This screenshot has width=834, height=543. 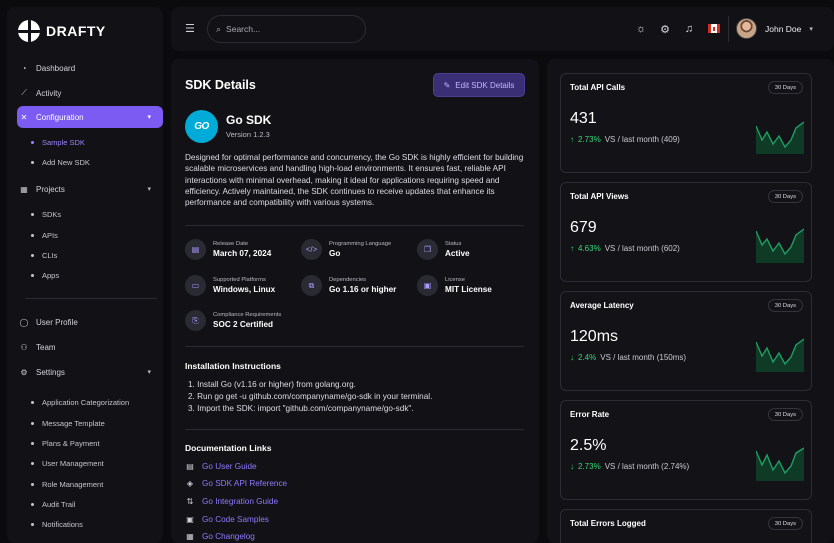 I want to click on sidebar-item-projects: ▦ Projects ▾, so click(x=90, y=189).